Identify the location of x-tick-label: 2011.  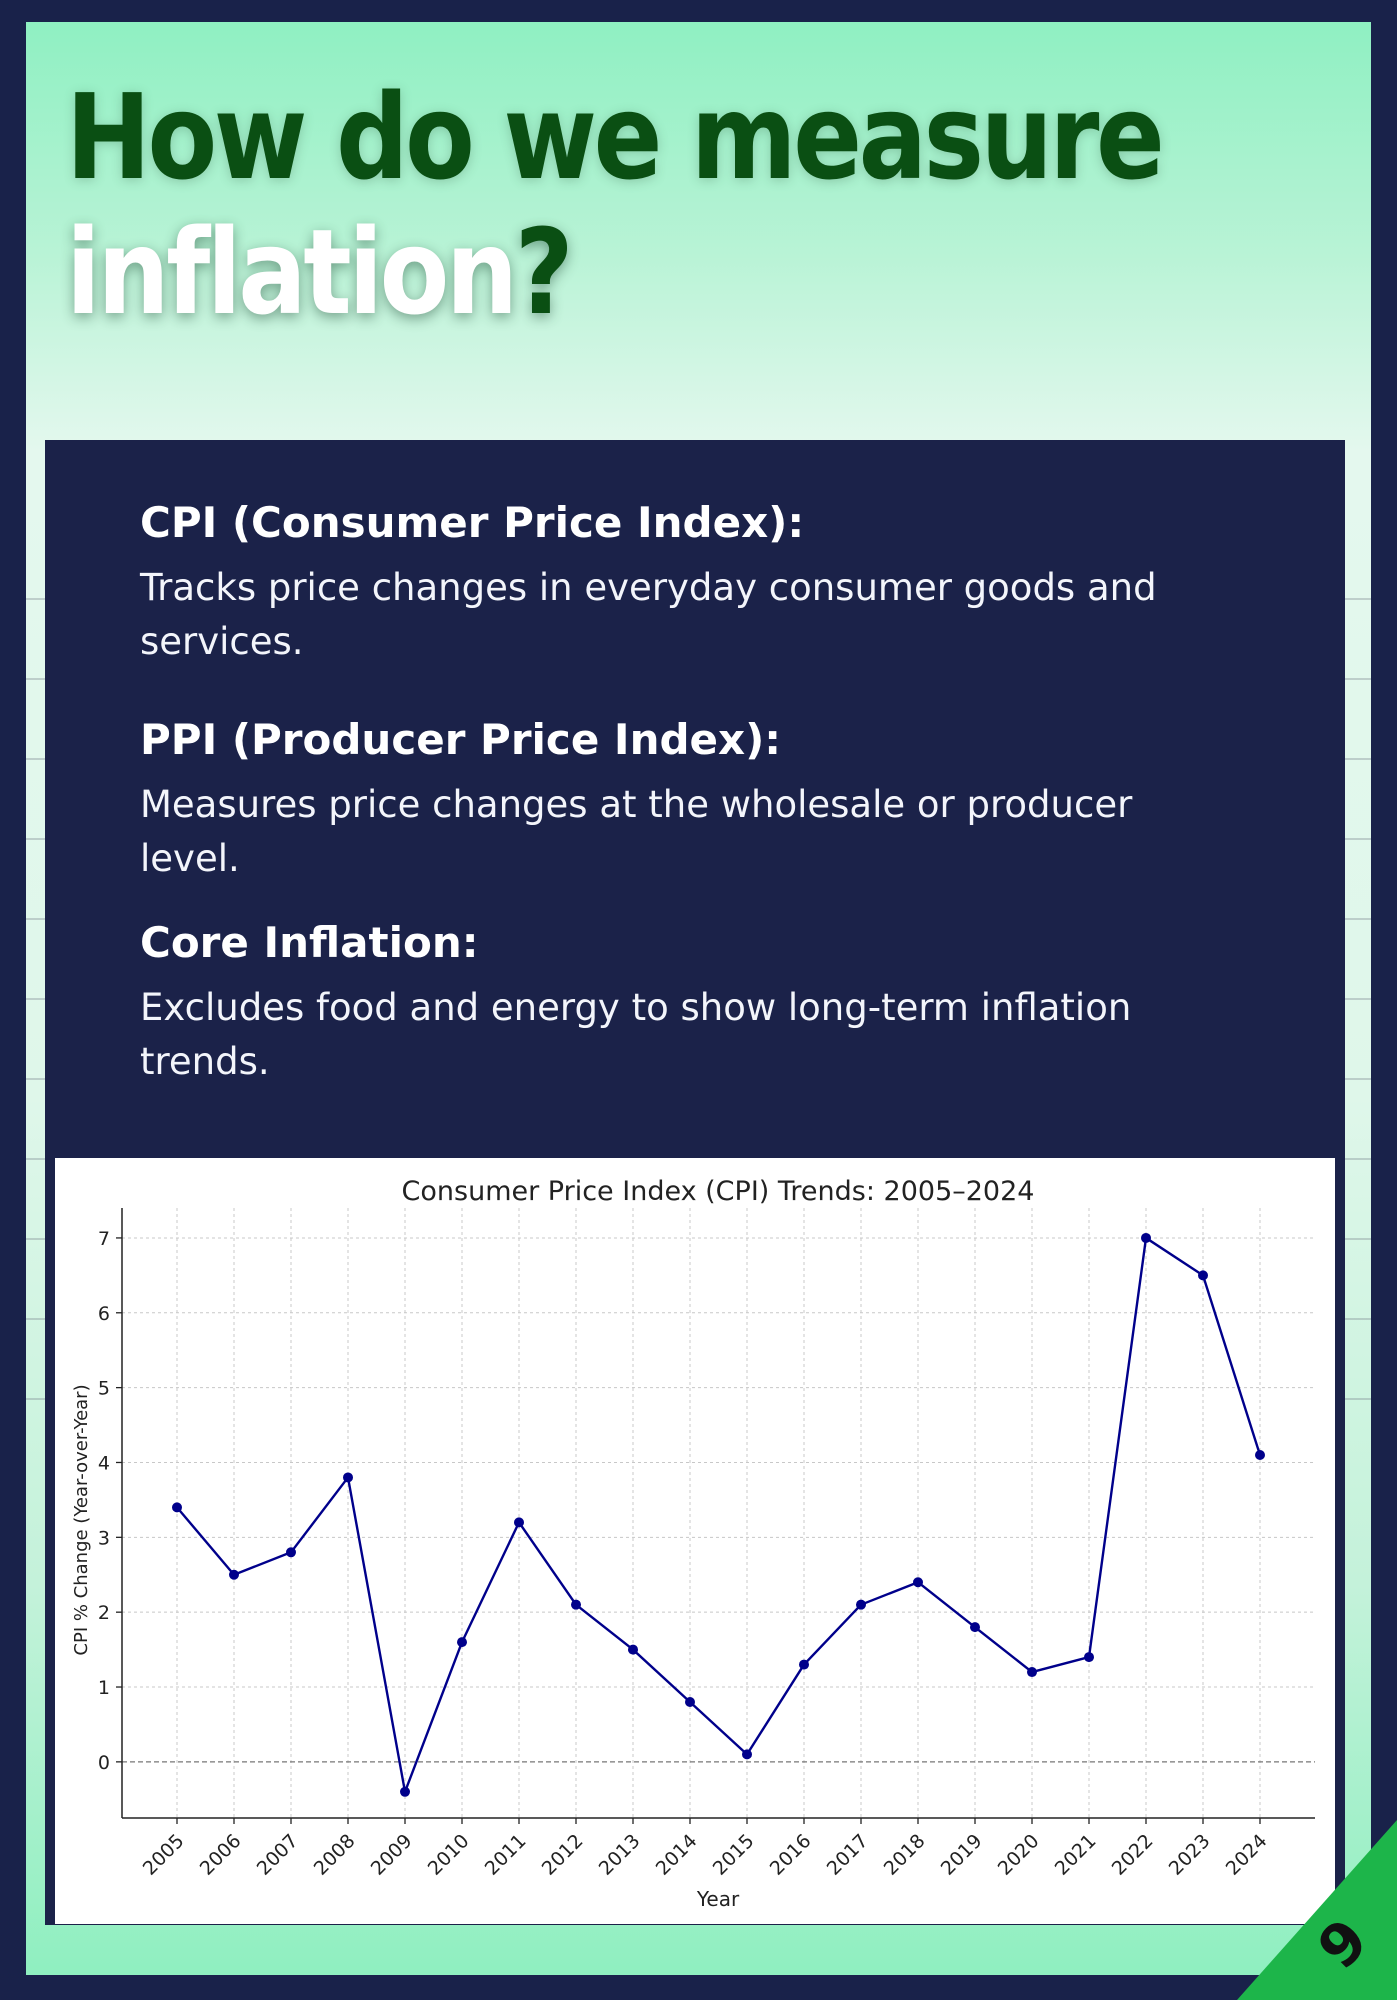
(506, 1855).